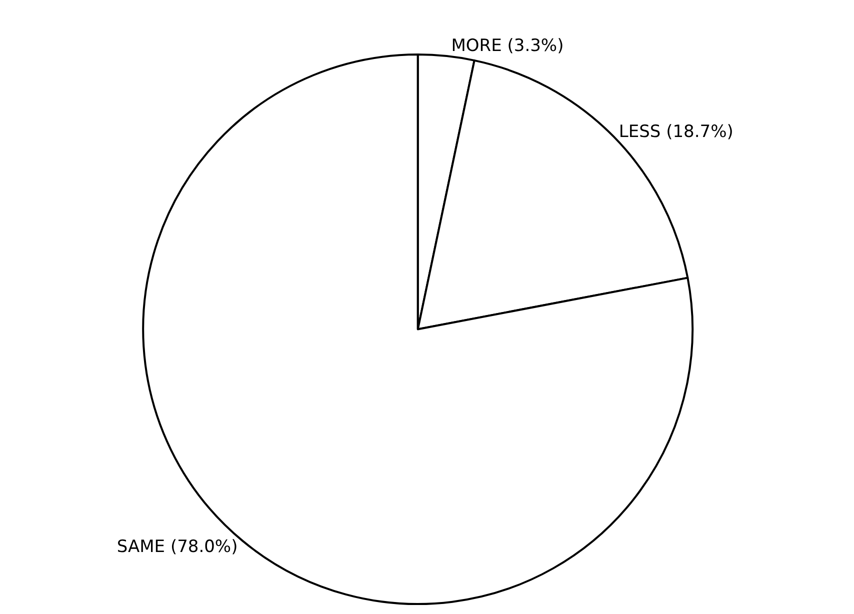 The height and width of the screenshot is (614, 854). What do you see at coordinates (507, 46) in the screenshot?
I see `slice-label: MORE (3.3%)` at bounding box center [507, 46].